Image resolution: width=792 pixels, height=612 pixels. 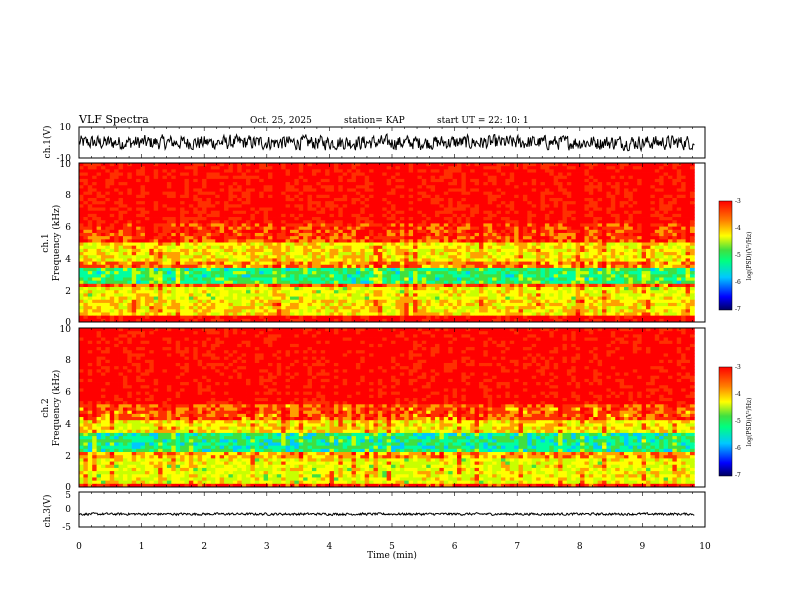 I want to click on ch1-ytick-bottom: -10, so click(x=64, y=159).